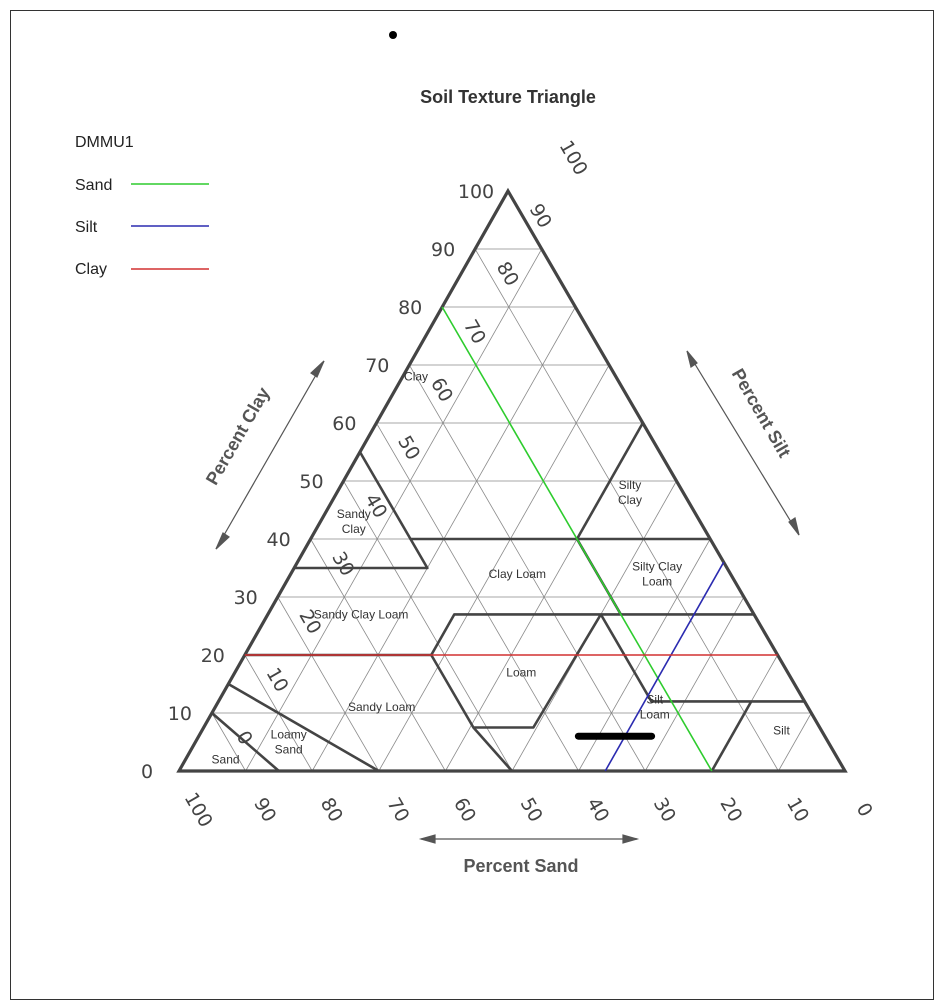 This screenshot has width=944, height=1008. I want to click on tick-silt-0: 0, so click(244, 737).